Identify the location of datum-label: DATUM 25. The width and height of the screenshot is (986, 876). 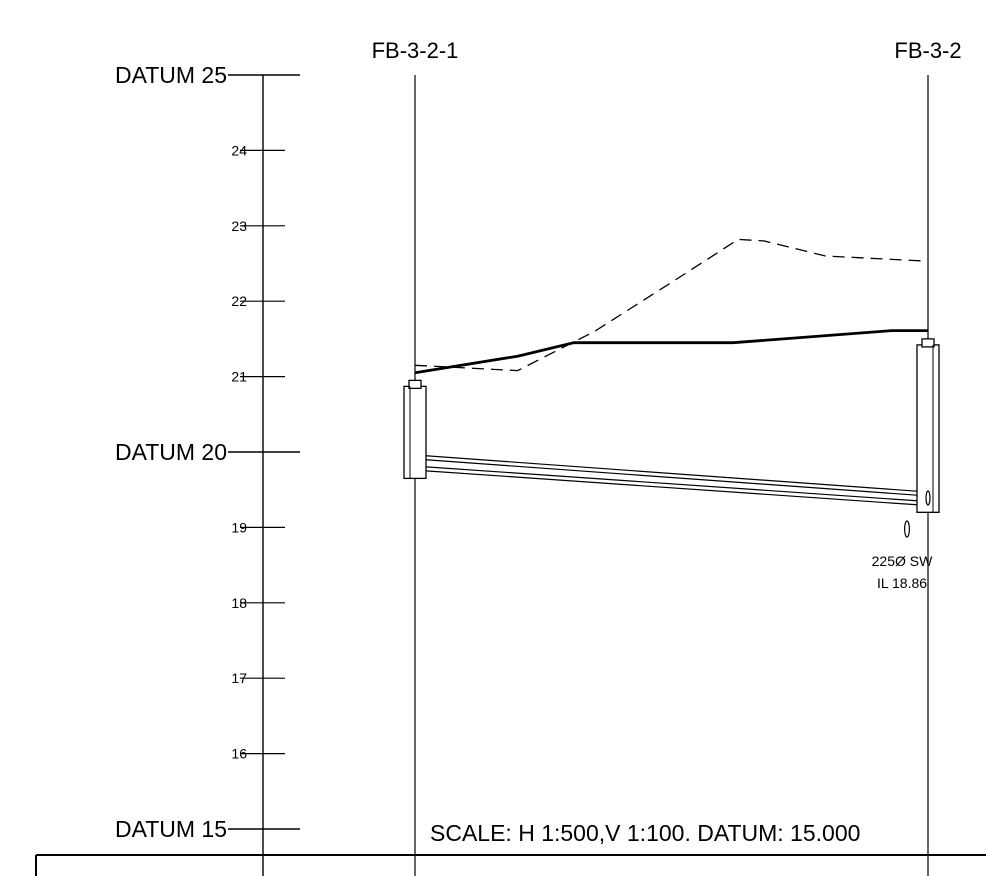
(171, 75).